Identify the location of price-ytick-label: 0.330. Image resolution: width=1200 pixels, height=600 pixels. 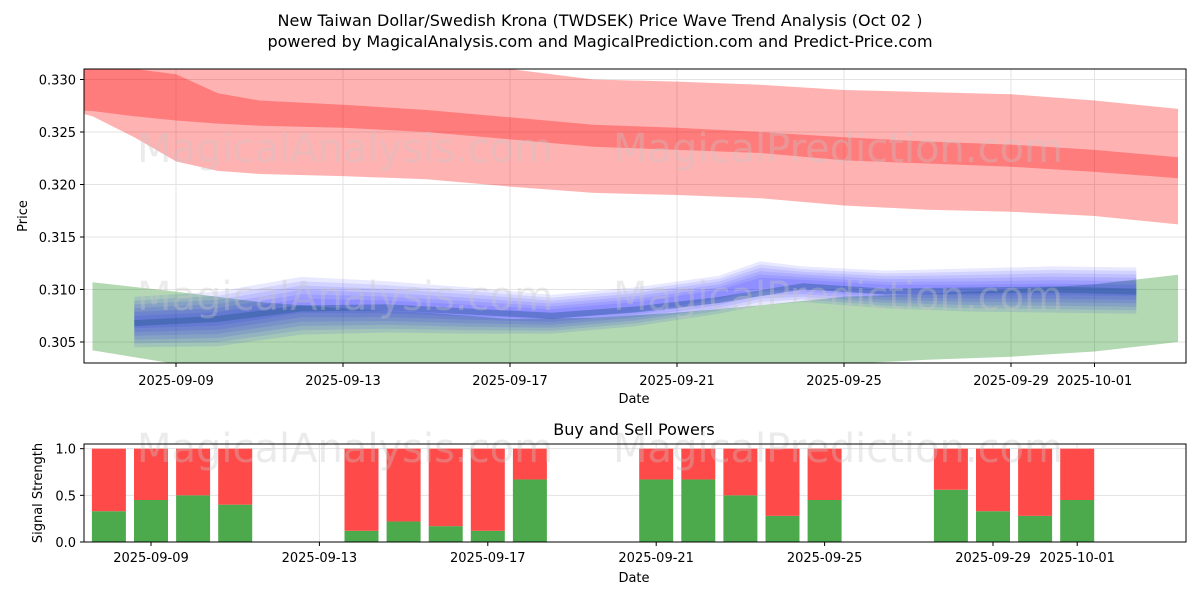
(57, 81).